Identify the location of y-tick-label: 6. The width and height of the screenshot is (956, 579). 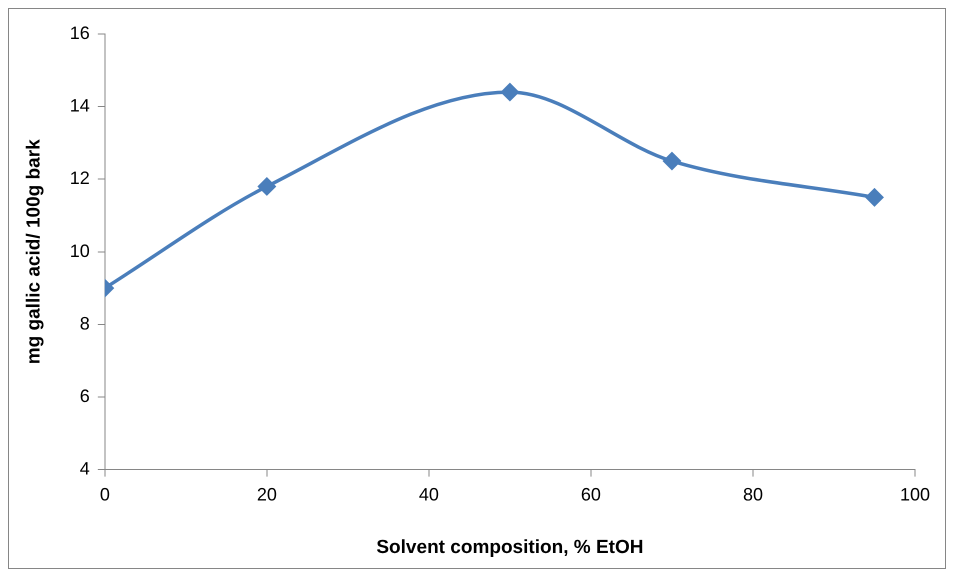
(85, 396).